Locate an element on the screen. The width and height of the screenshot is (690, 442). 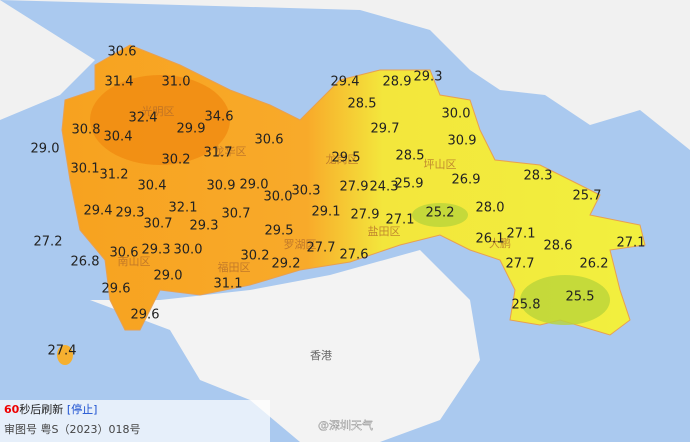
temperature: 26.1 is located at coordinates (490, 239).